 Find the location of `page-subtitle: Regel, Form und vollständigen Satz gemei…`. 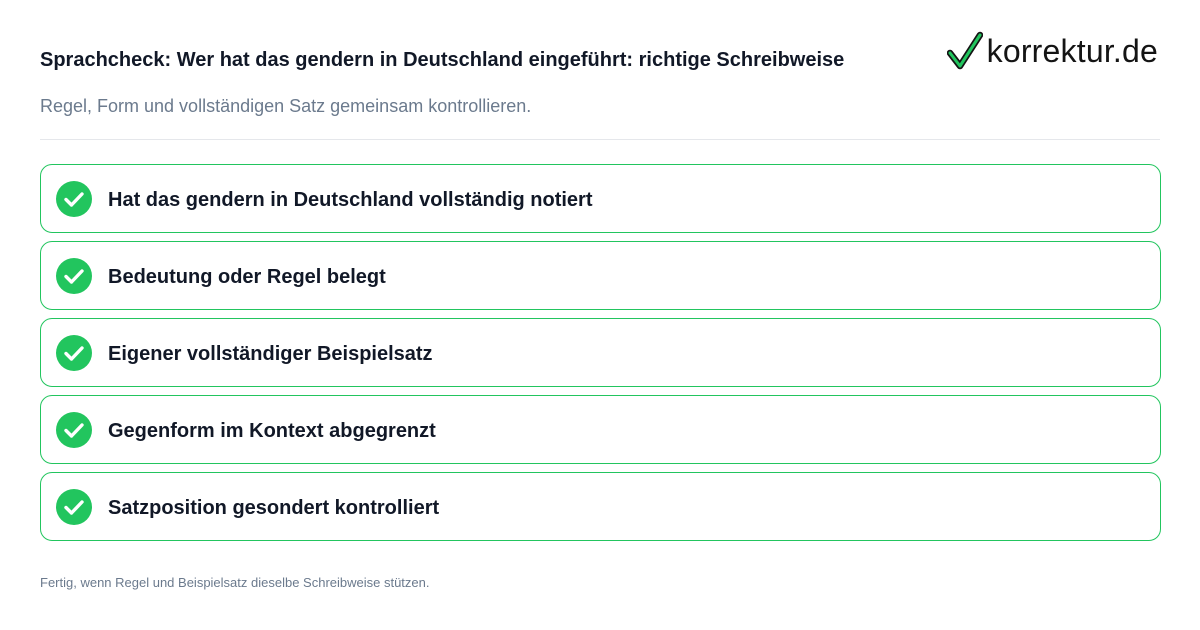

page-subtitle: Regel, Form und vollständigen Satz gemei… is located at coordinates (286, 106).